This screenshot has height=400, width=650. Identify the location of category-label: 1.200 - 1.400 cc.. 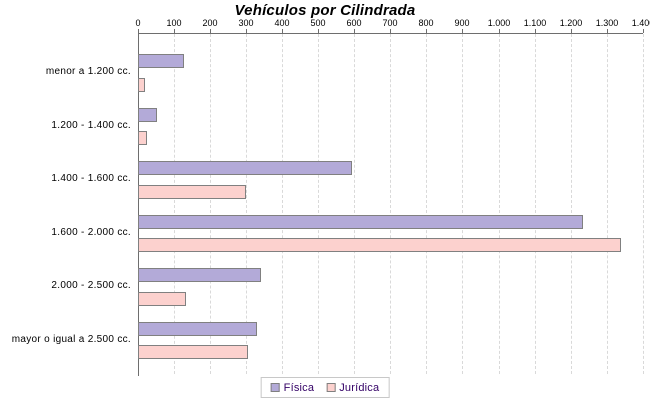
(91, 125).